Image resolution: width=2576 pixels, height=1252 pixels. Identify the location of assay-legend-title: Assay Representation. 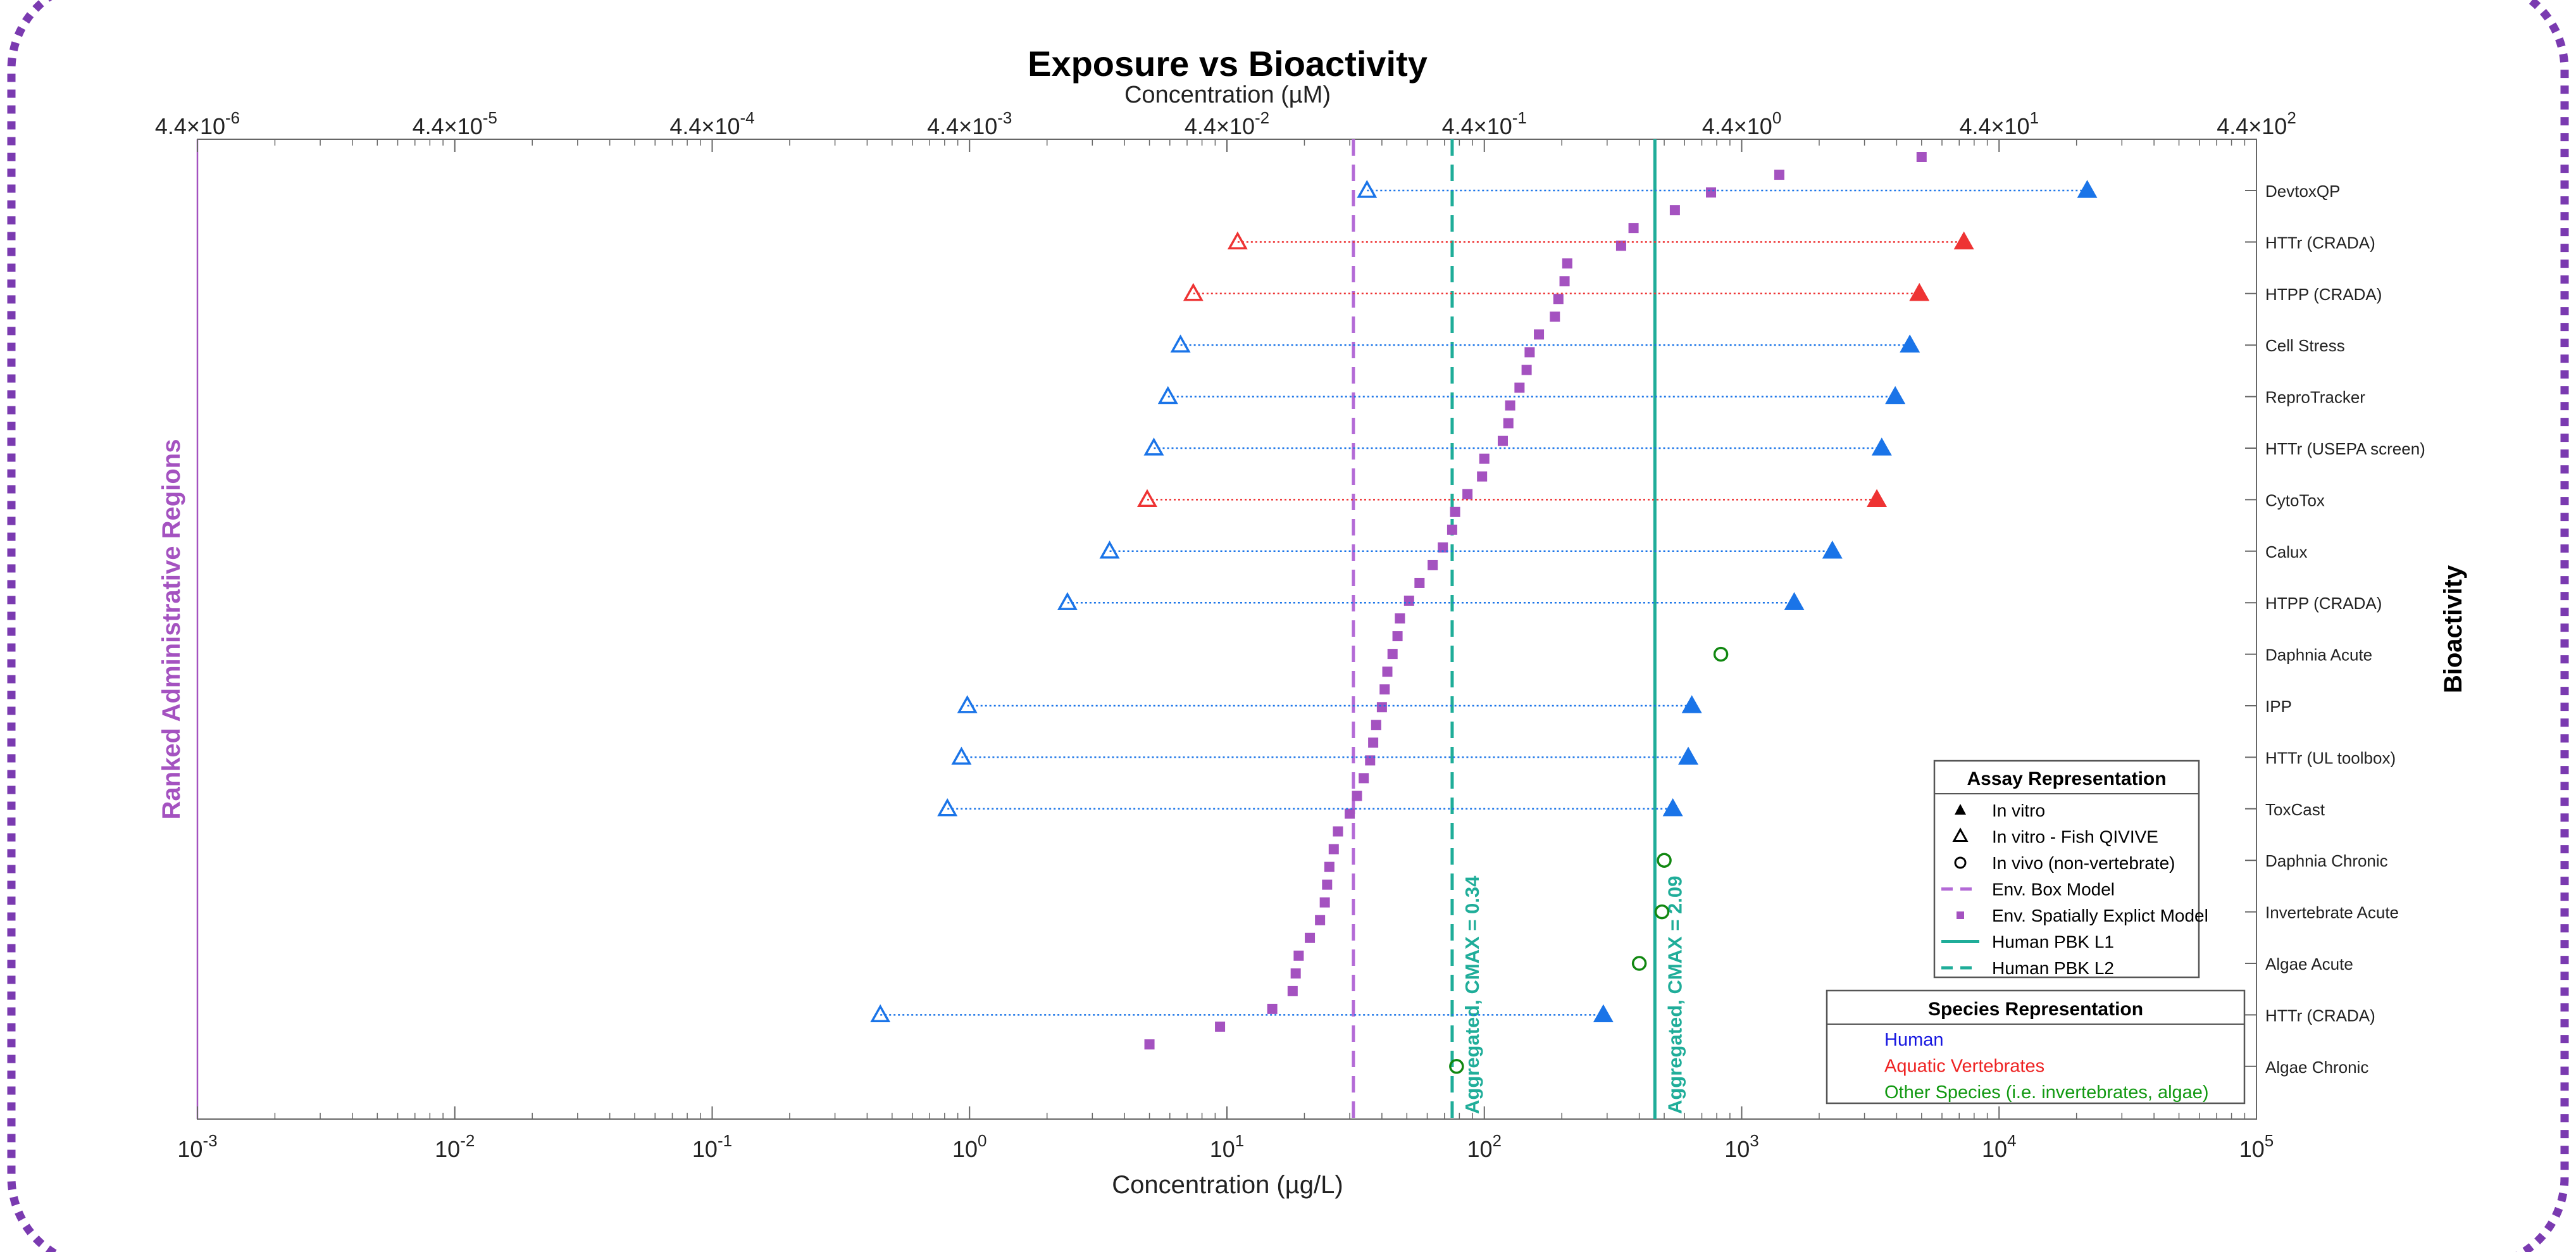
(2066, 778).